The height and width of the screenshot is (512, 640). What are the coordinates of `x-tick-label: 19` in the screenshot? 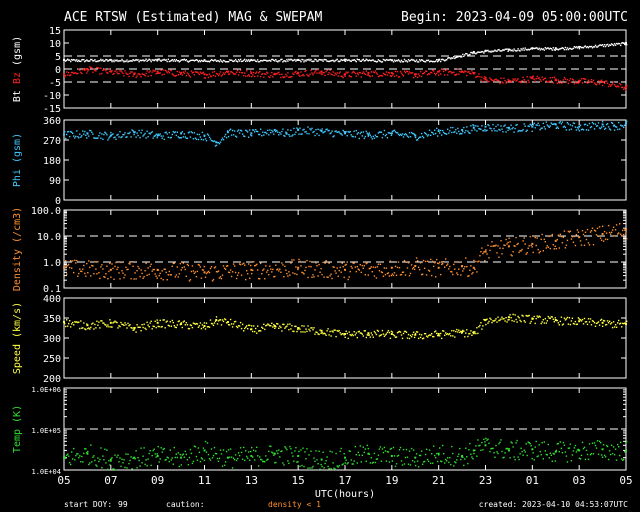 It's located at (391, 480).